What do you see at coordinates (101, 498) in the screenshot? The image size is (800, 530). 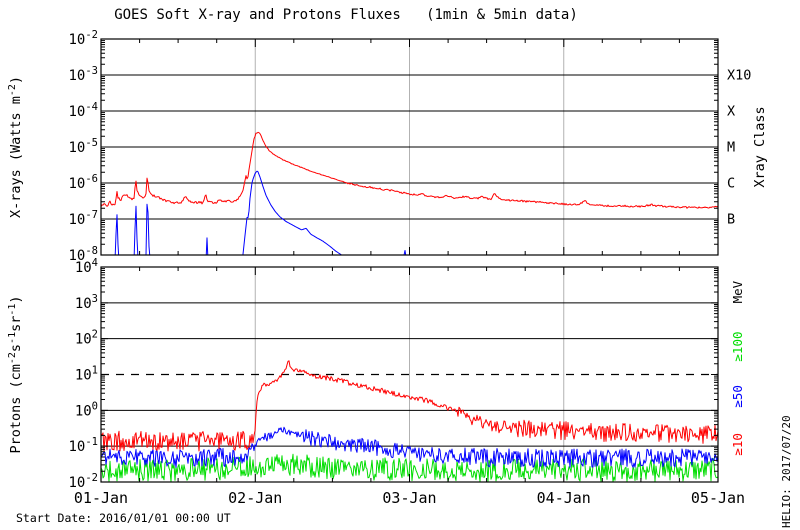 I see `x-tick-label: 01-Jan` at bounding box center [101, 498].